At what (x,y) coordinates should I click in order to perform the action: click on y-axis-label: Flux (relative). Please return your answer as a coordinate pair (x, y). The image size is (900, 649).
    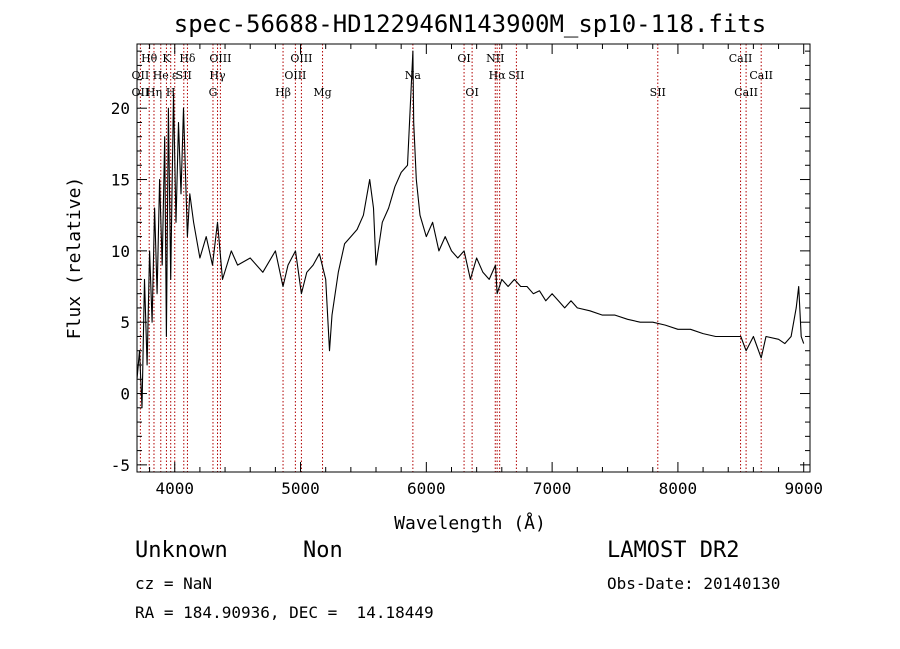
    Looking at the image, I should click on (74, 258).